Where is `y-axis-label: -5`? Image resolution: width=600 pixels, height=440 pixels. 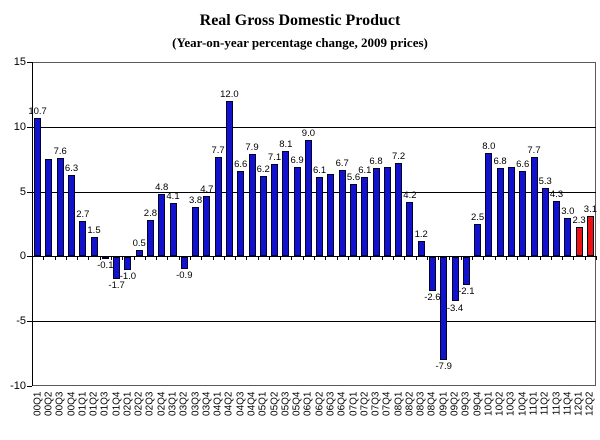
y-axis-label: -5 is located at coordinates (21, 321).